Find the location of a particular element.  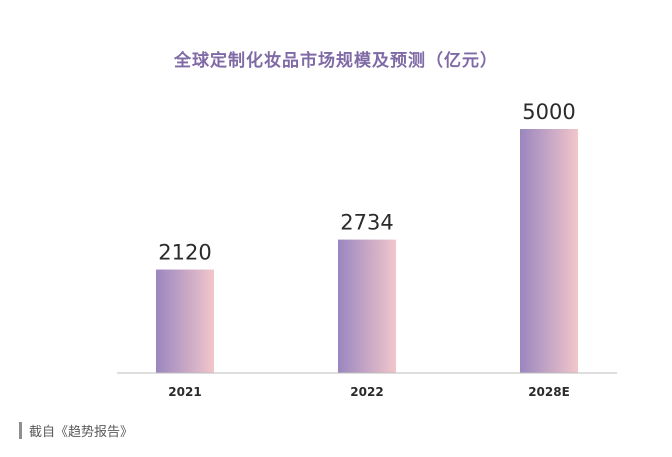

bar-2021 is located at coordinates (185, 321).